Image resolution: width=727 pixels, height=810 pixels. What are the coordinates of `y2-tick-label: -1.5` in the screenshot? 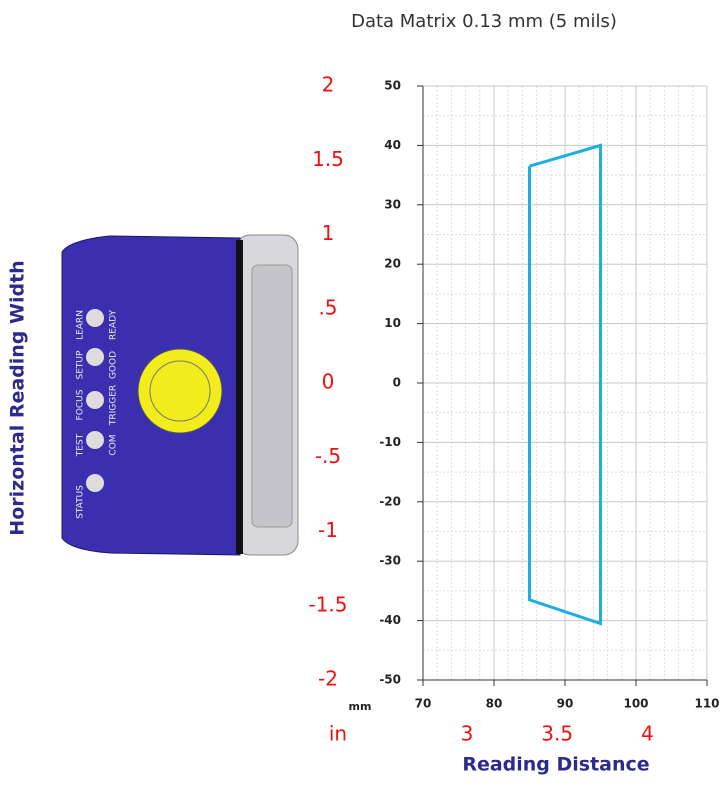 It's located at (327, 604).